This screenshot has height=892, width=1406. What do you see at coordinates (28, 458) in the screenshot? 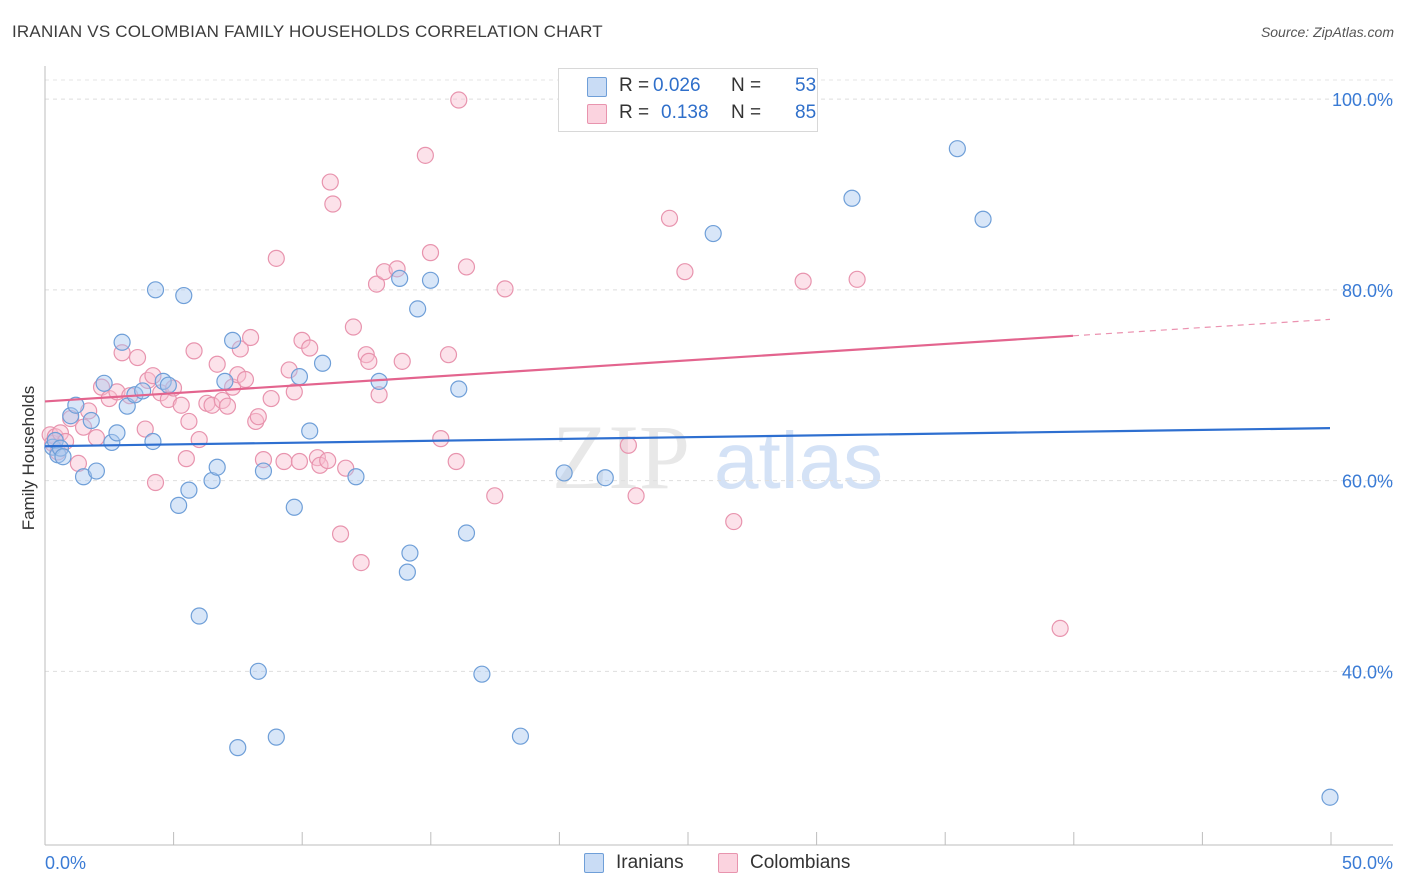
I see `y-axis-label: Family Households` at bounding box center [28, 458].